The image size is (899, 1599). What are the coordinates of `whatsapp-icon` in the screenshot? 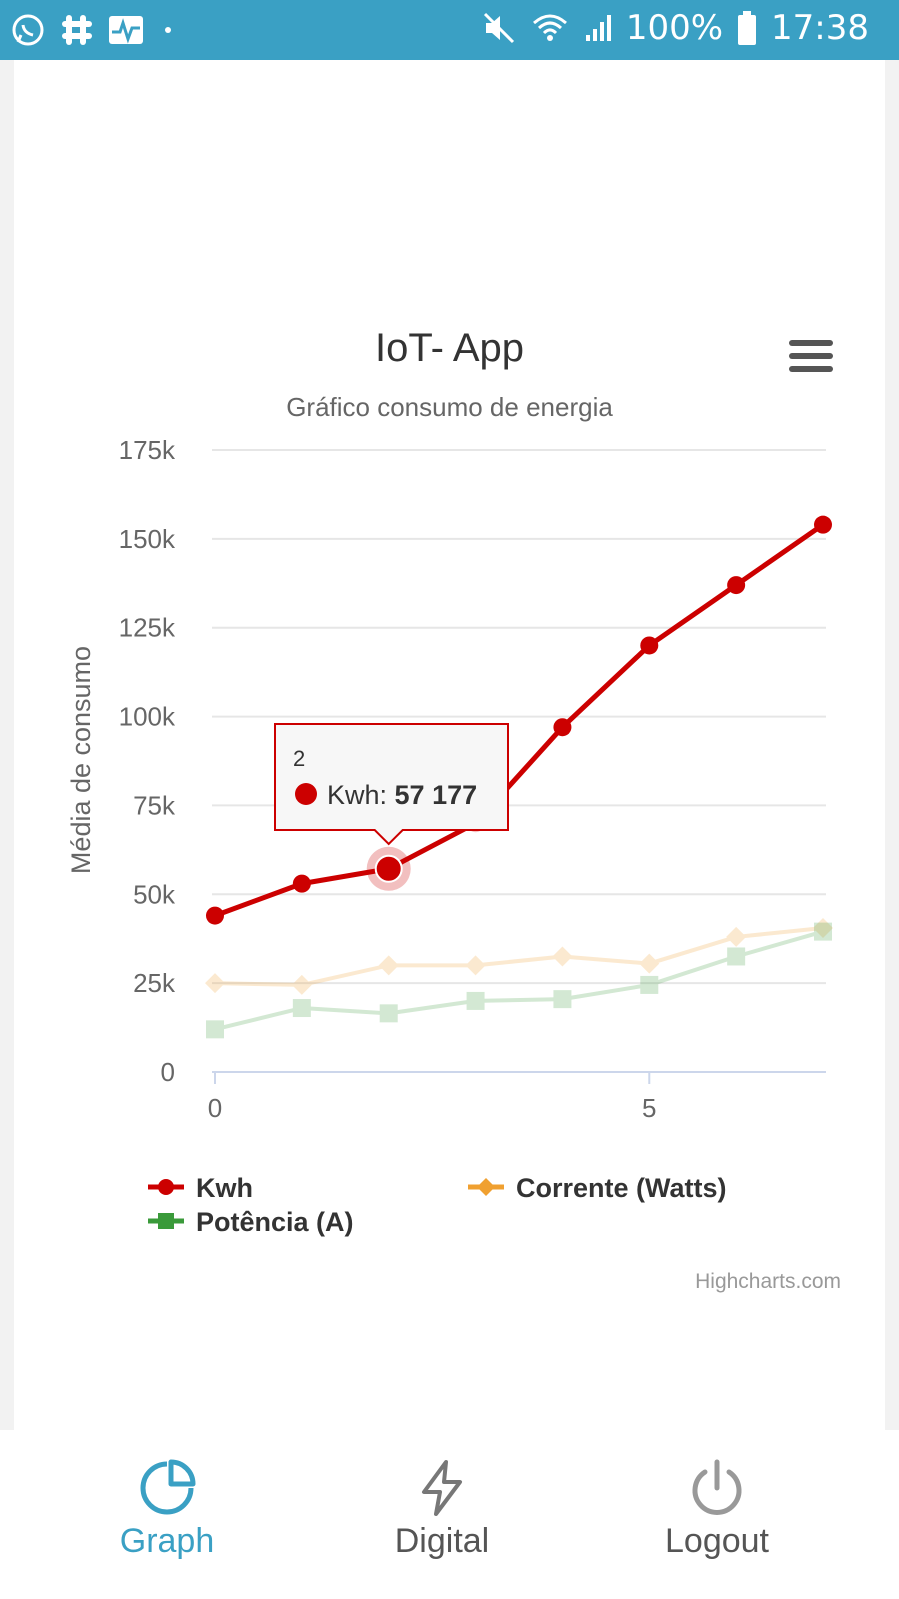 It's located at (28, 30).